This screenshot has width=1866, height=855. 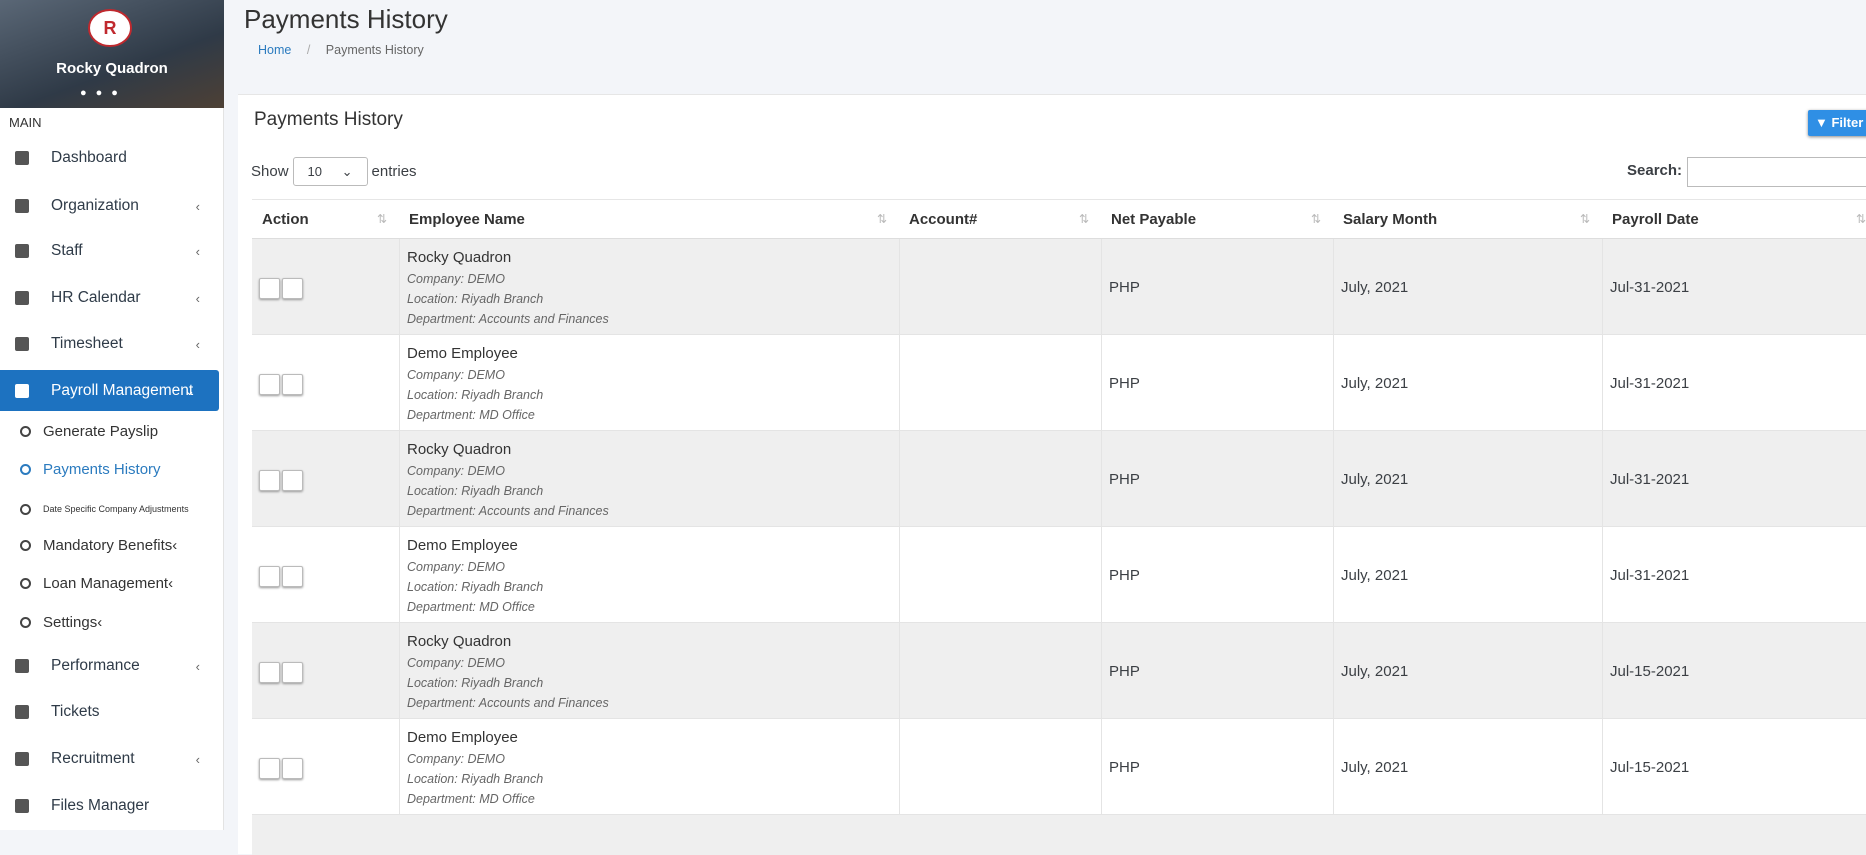 I want to click on submenu-item: Mandatory Benefits ‹, so click(x=112, y=545).